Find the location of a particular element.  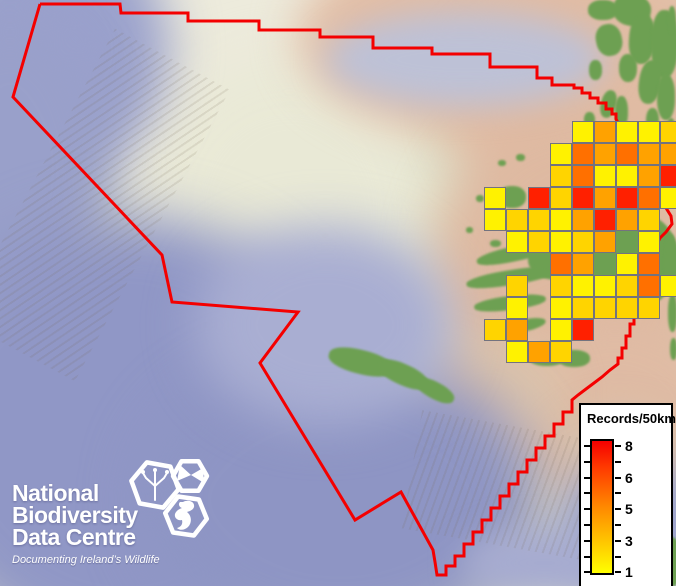

logo-line-2: Biodiversity is located at coordinates (75, 515).